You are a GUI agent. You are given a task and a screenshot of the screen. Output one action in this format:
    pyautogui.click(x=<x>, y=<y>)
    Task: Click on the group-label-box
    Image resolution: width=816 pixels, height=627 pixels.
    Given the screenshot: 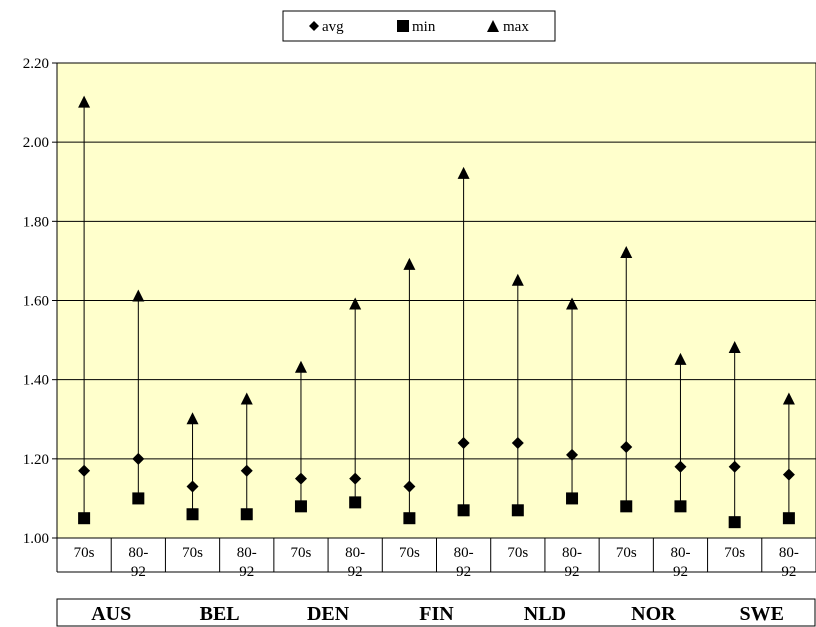 What is the action you would take?
    pyautogui.click(x=436, y=612)
    